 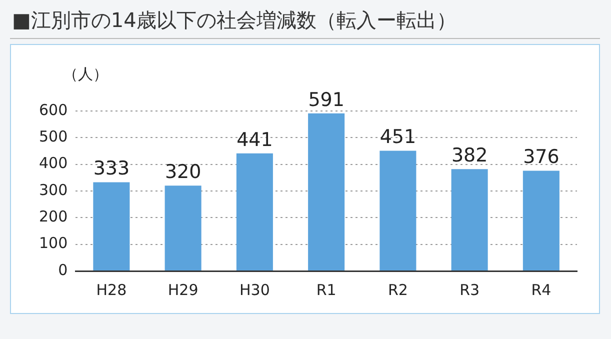 What do you see at coordinates (541, 157) in the screenshot?
I see `data-label: 376` at bounding box center [541, 157].